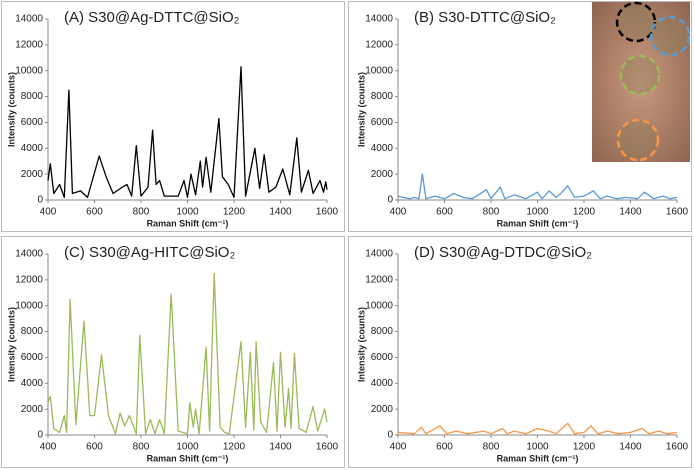 The image size is (694, 470). What do you see at coordinates (503, 252) in the screenshot?
I see `chart-title: (D) S30@Ag-DTDC@SiO₂` at bounding box center [503, 252].